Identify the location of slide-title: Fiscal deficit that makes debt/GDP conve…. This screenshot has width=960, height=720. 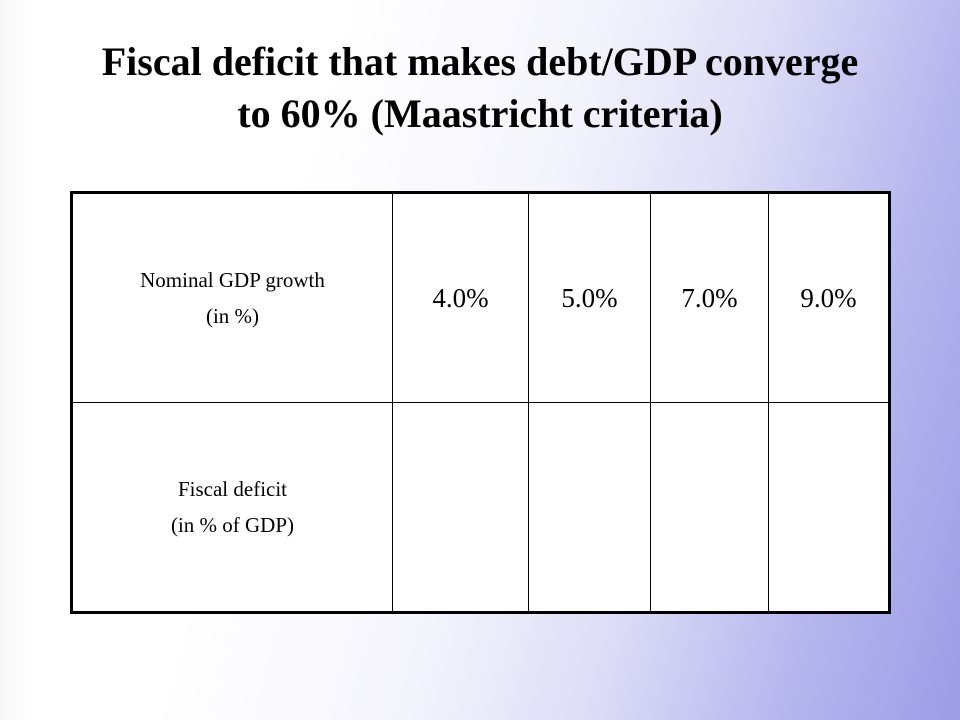
(480, 88).